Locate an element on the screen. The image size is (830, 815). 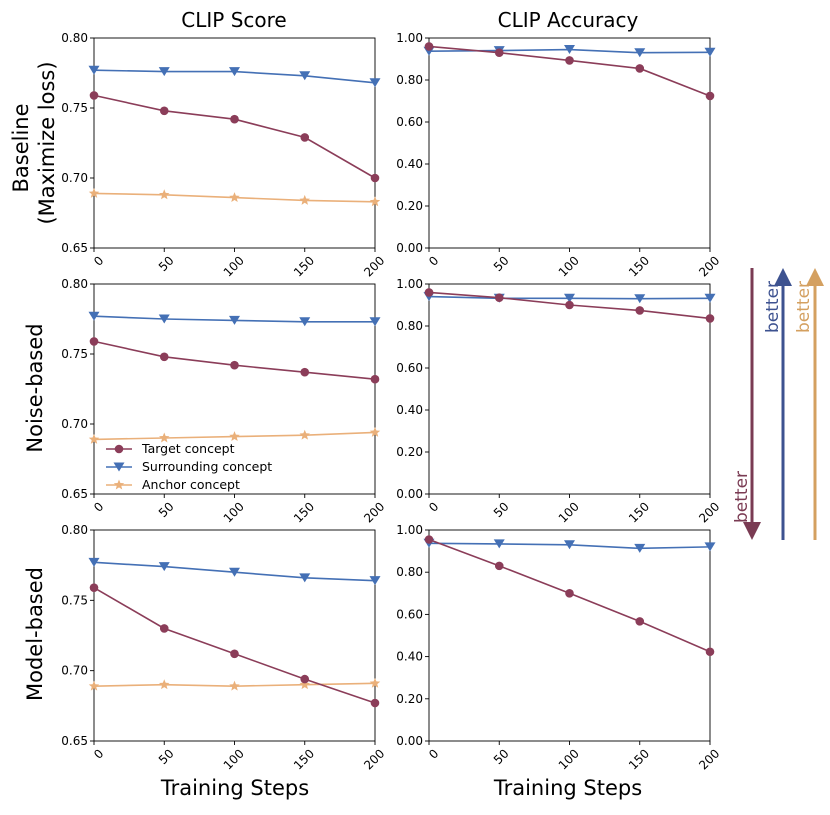
x-axis-label-right: Training Steps is located at coordinates (567, 788).